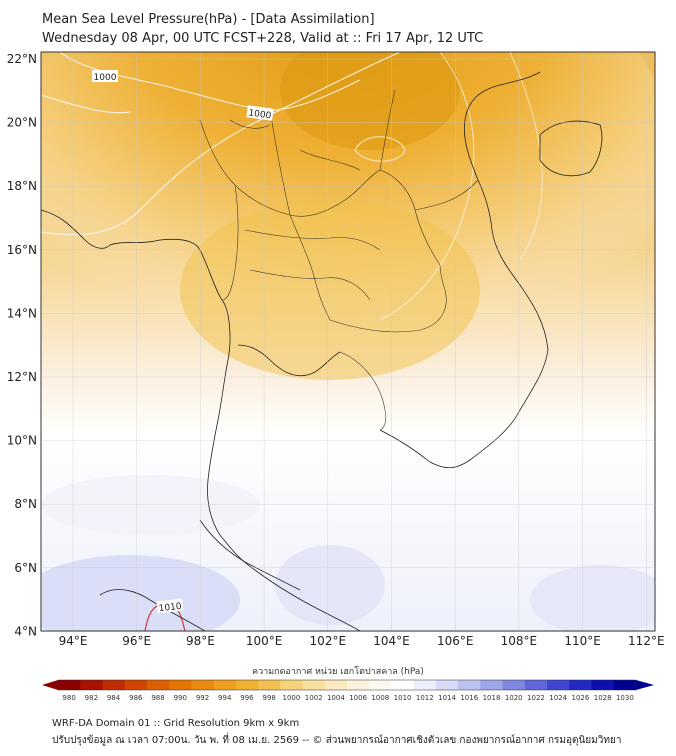  Describe the element at coordinates (264, 641) in the screenshot. I see `lon-tick-label: 100°E` at that location.